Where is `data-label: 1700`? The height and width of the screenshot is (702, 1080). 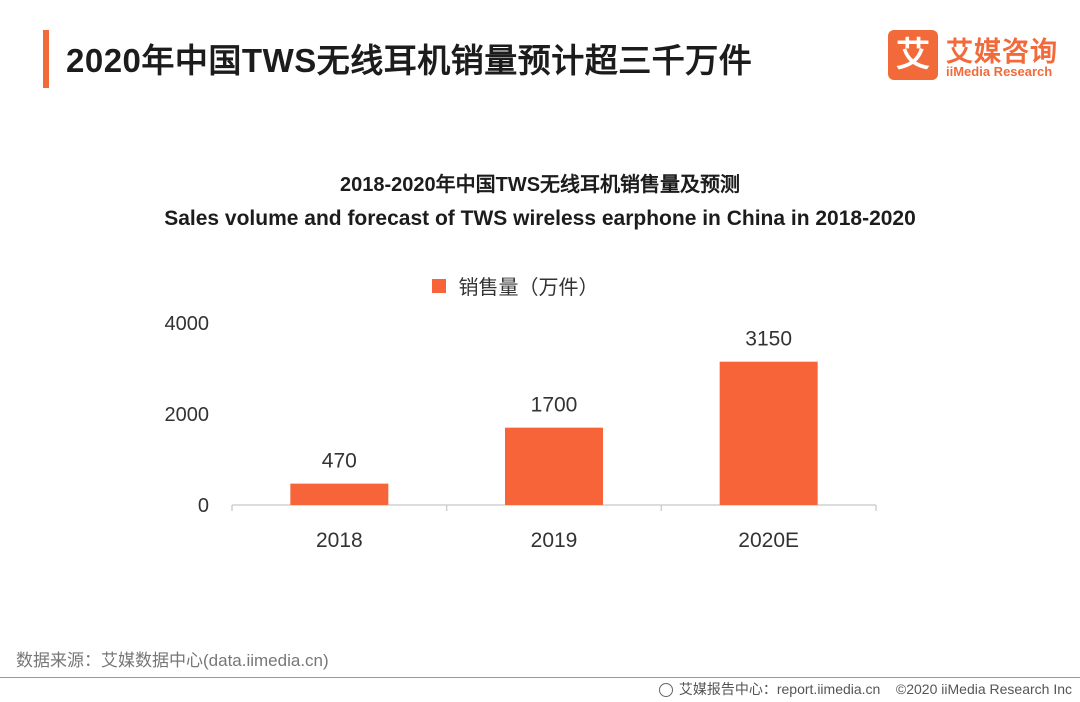
data-label: 1700 is located at coordinates (554, 405).